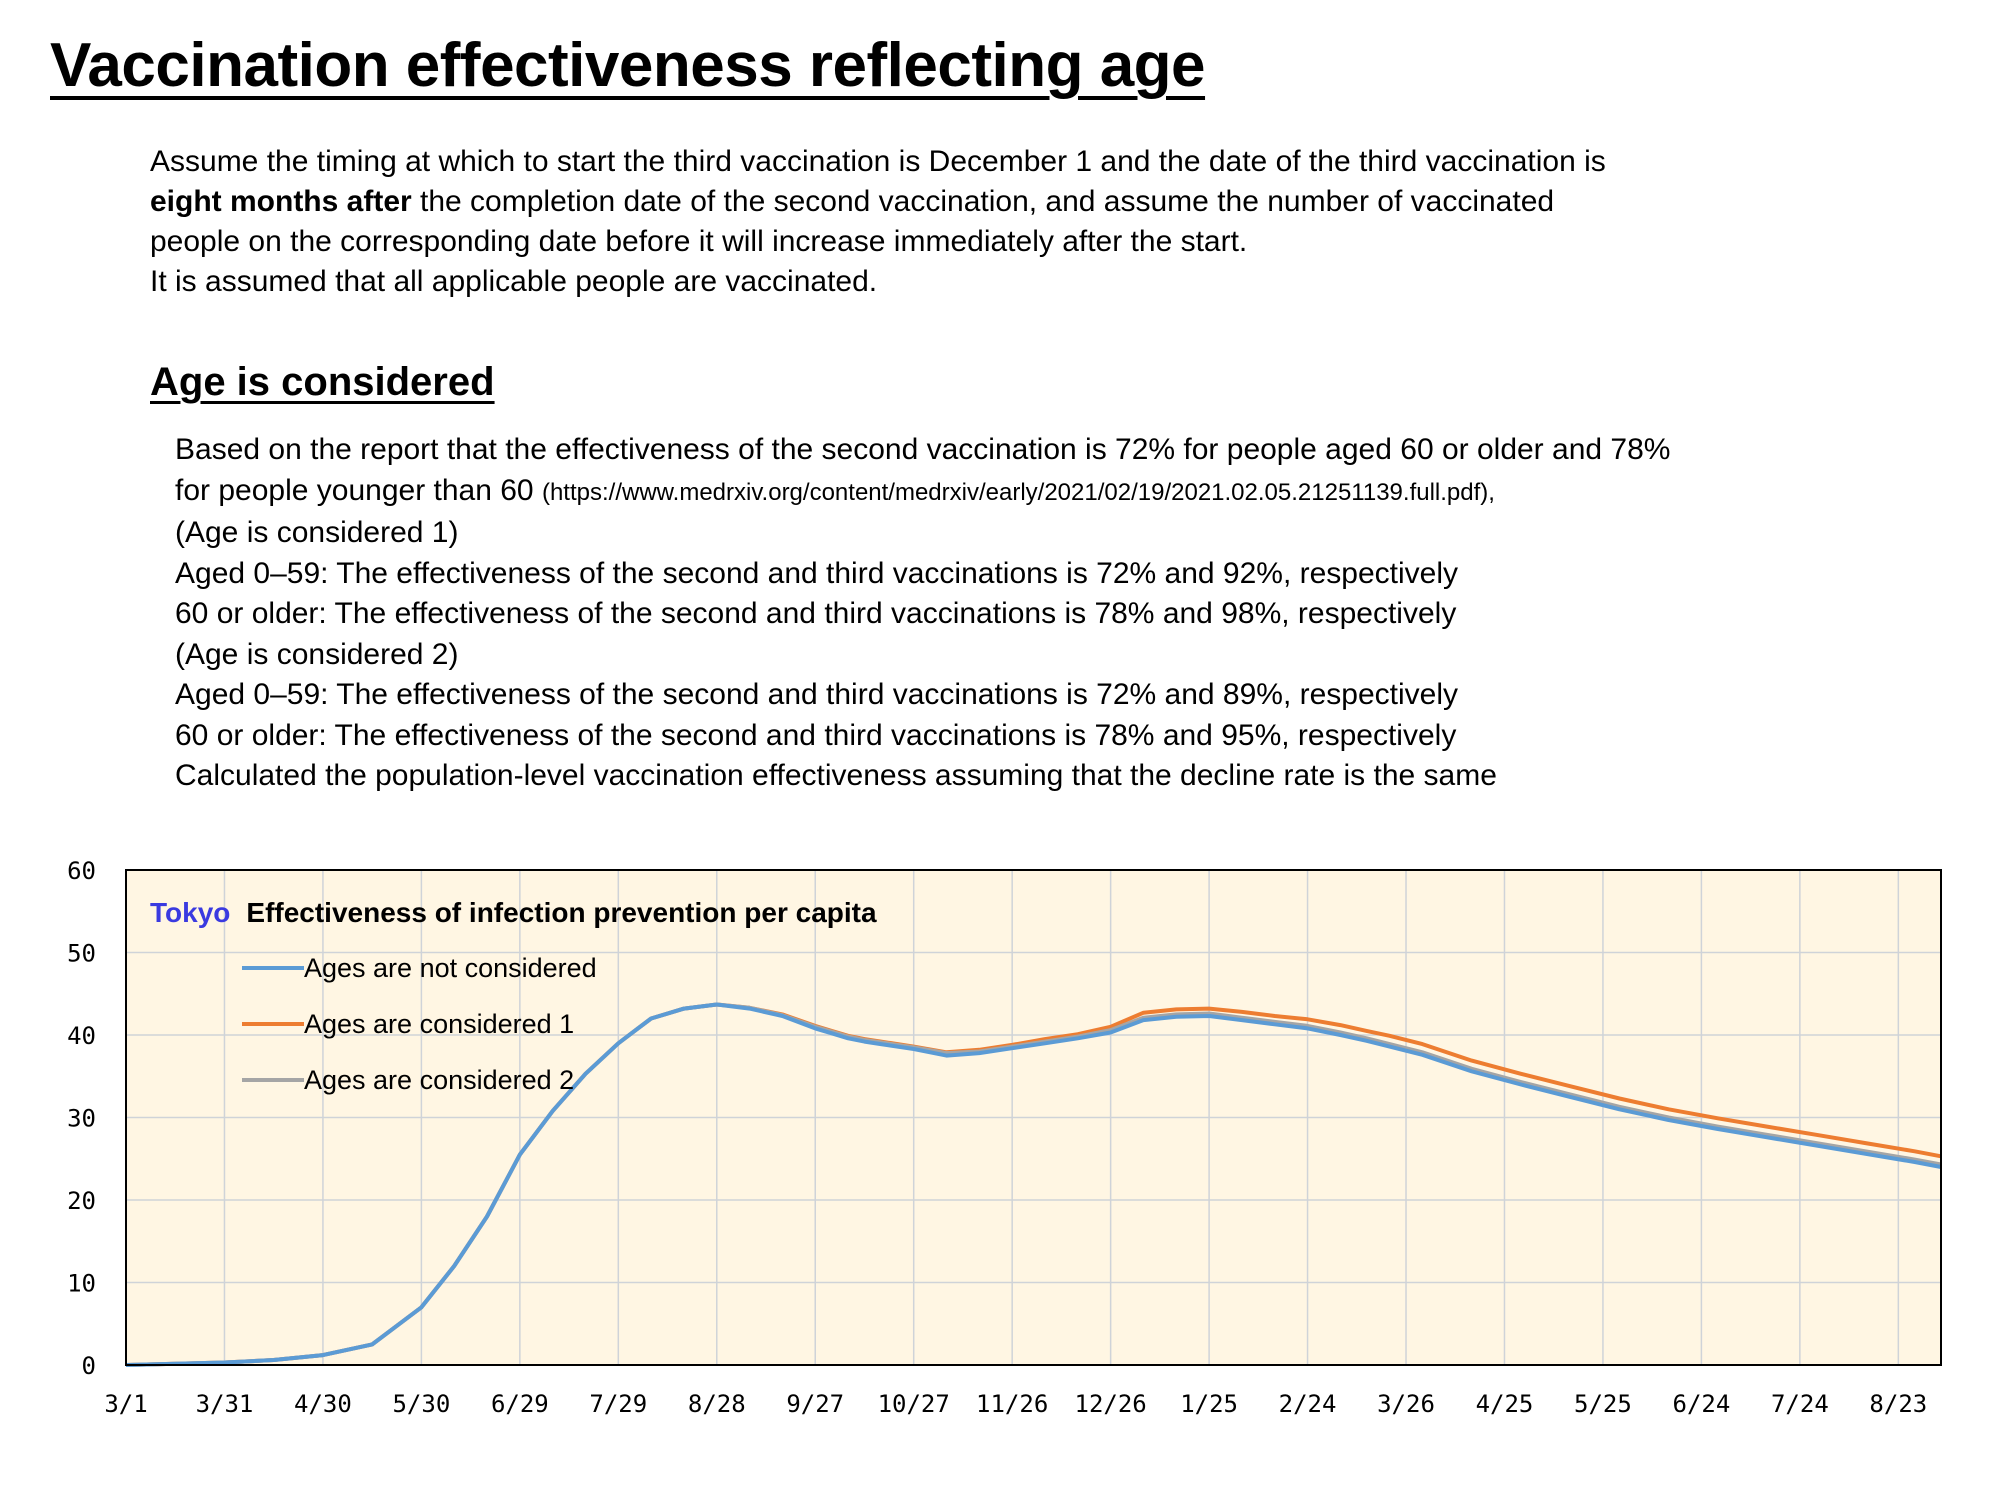  I want to click on x-tick-label: 3/31, so click(225, 1404).